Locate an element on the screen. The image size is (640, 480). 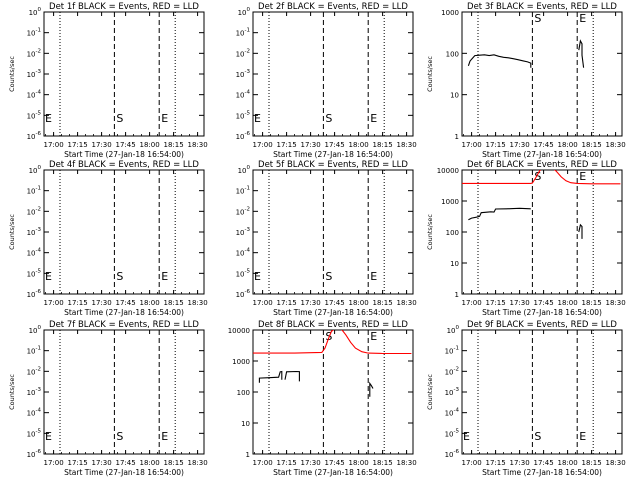
chart-title: Det 3f BLACK = Events, RED = LLD is located at coordinates (542, 7).